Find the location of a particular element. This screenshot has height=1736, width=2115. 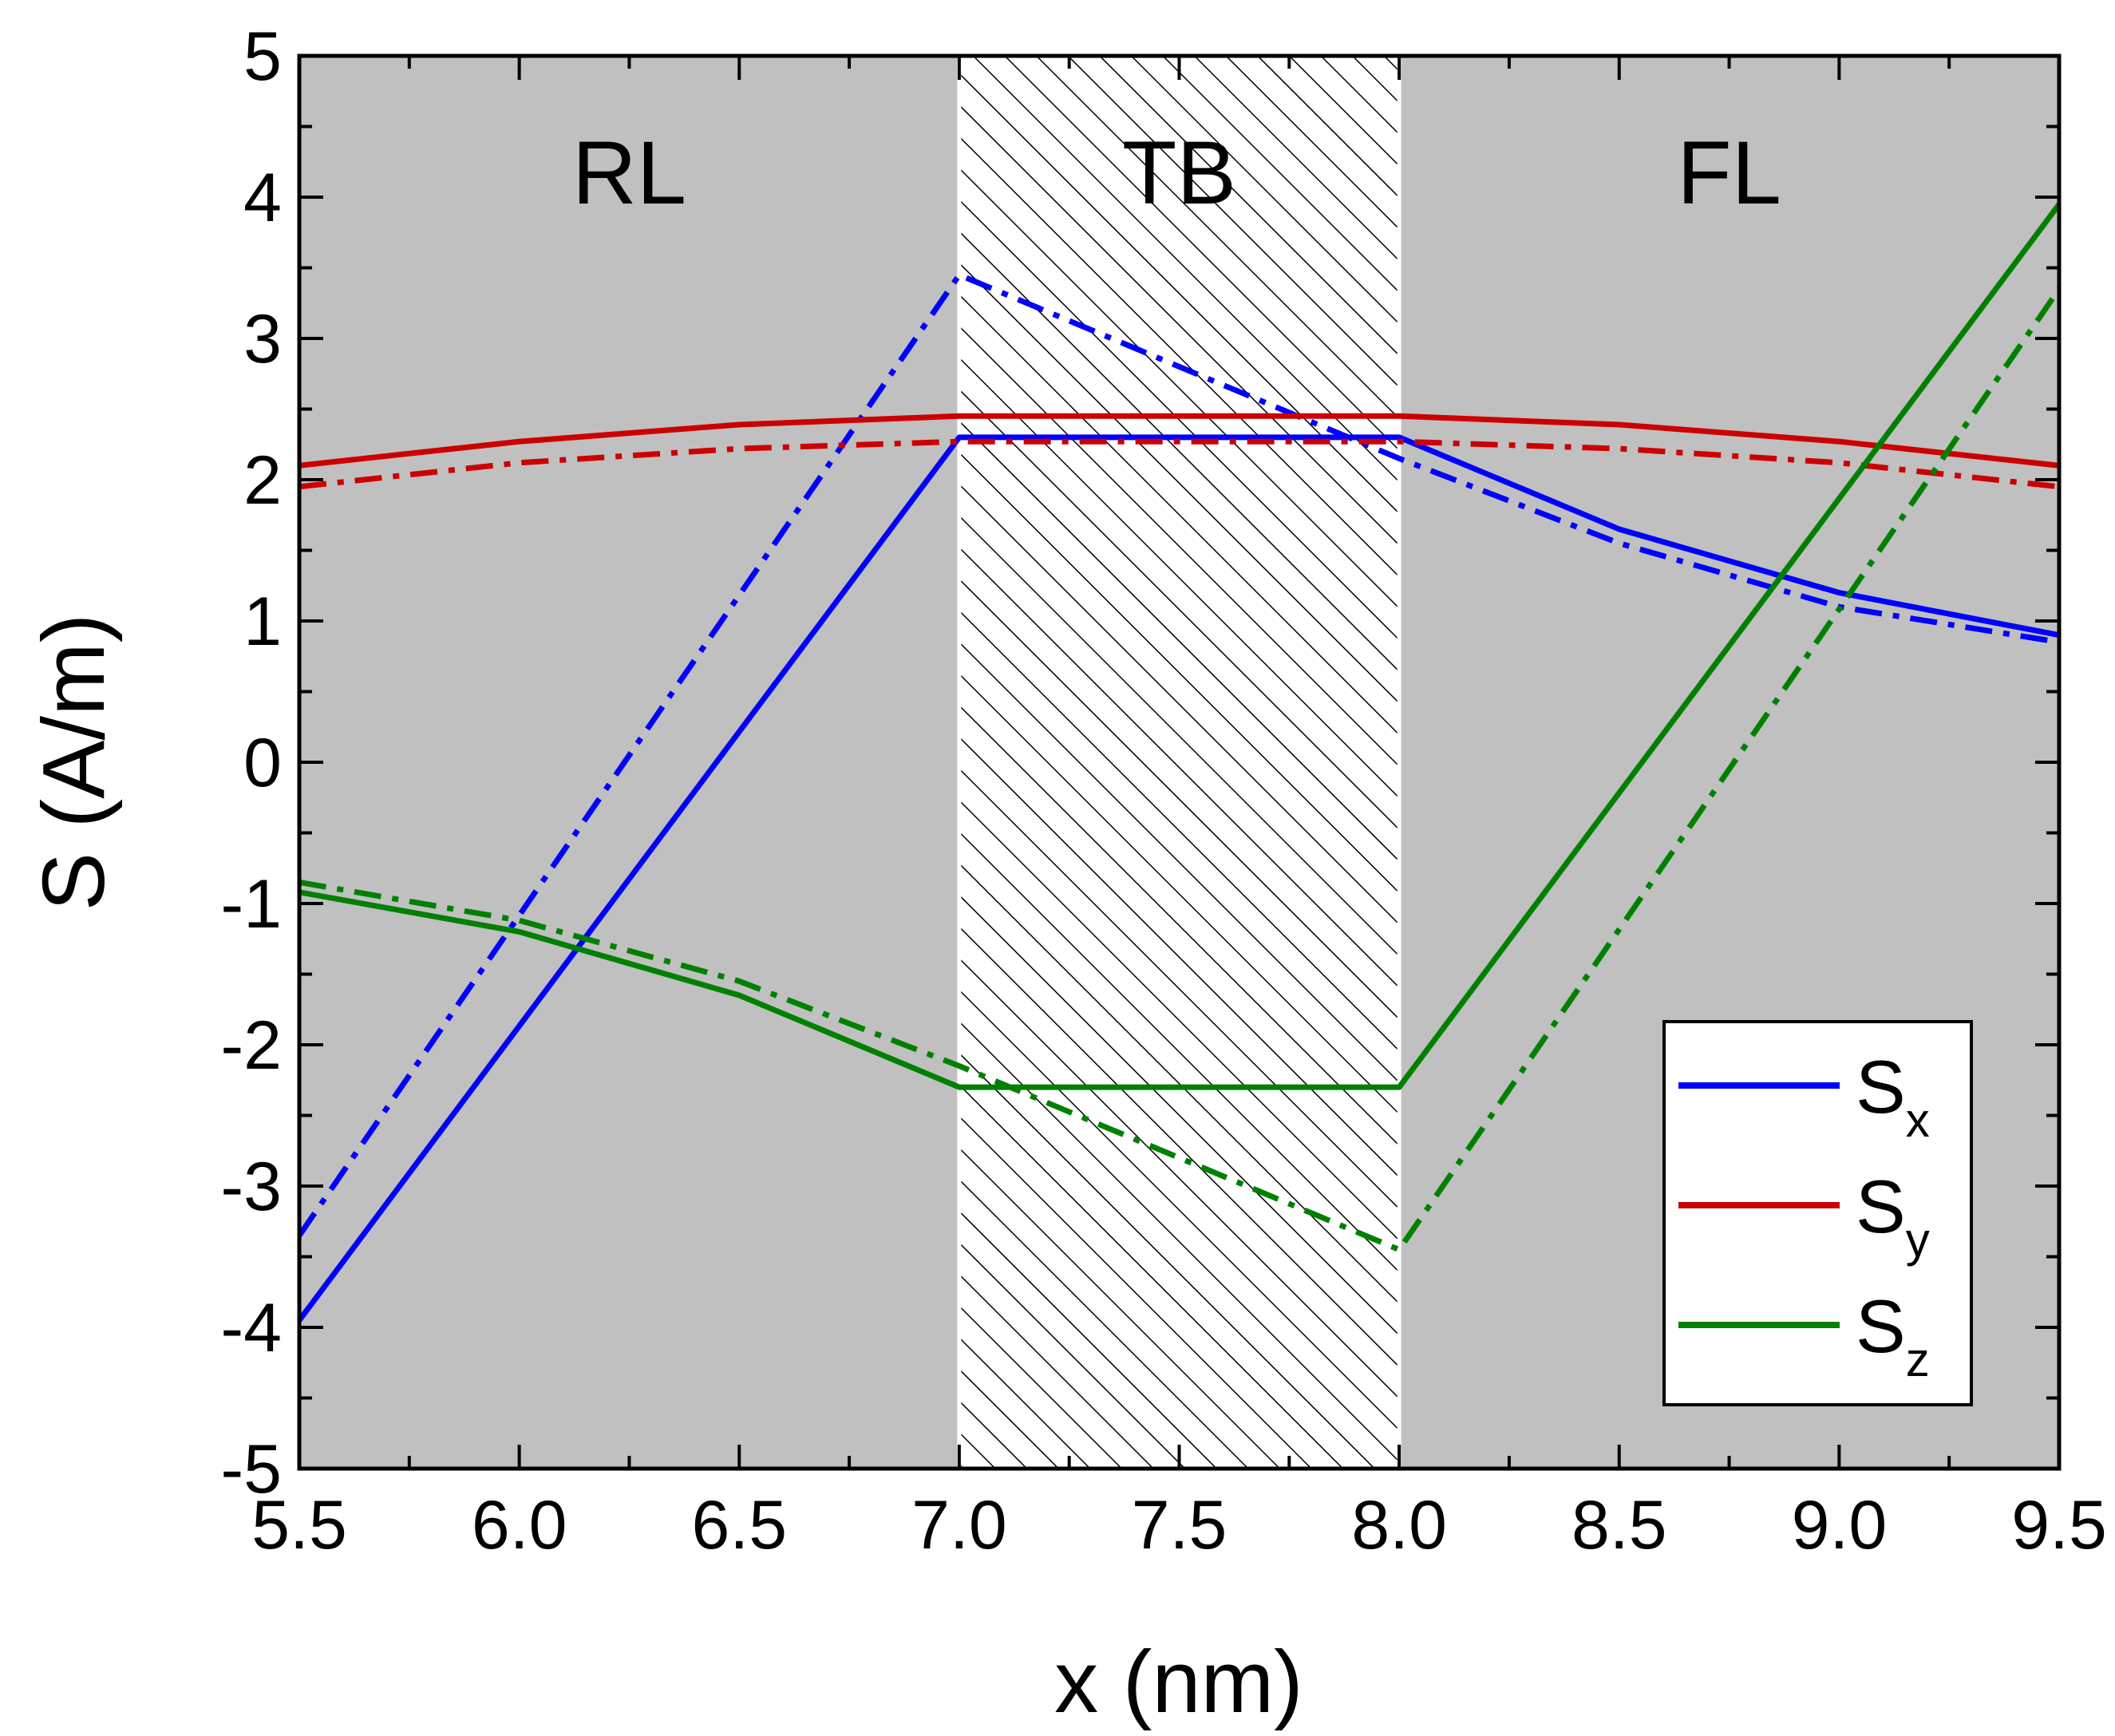

series-sy-solid is located at coordinates (1179, 441).